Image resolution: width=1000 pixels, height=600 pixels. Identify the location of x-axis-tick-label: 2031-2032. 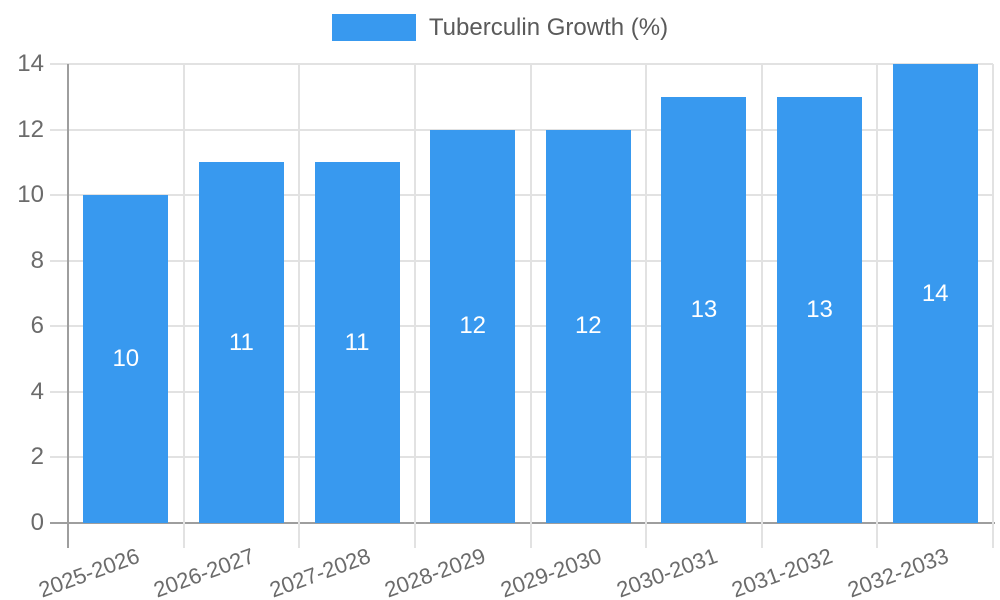
(782, 571).